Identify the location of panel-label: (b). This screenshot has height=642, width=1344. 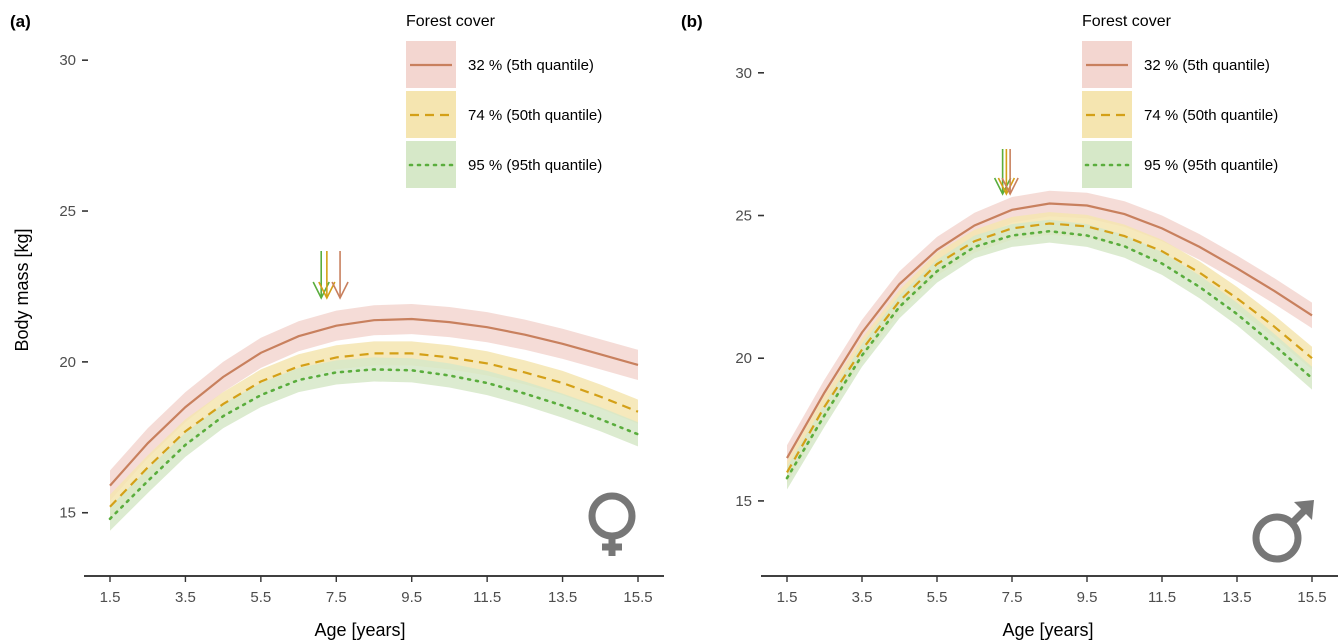
(692, 21).